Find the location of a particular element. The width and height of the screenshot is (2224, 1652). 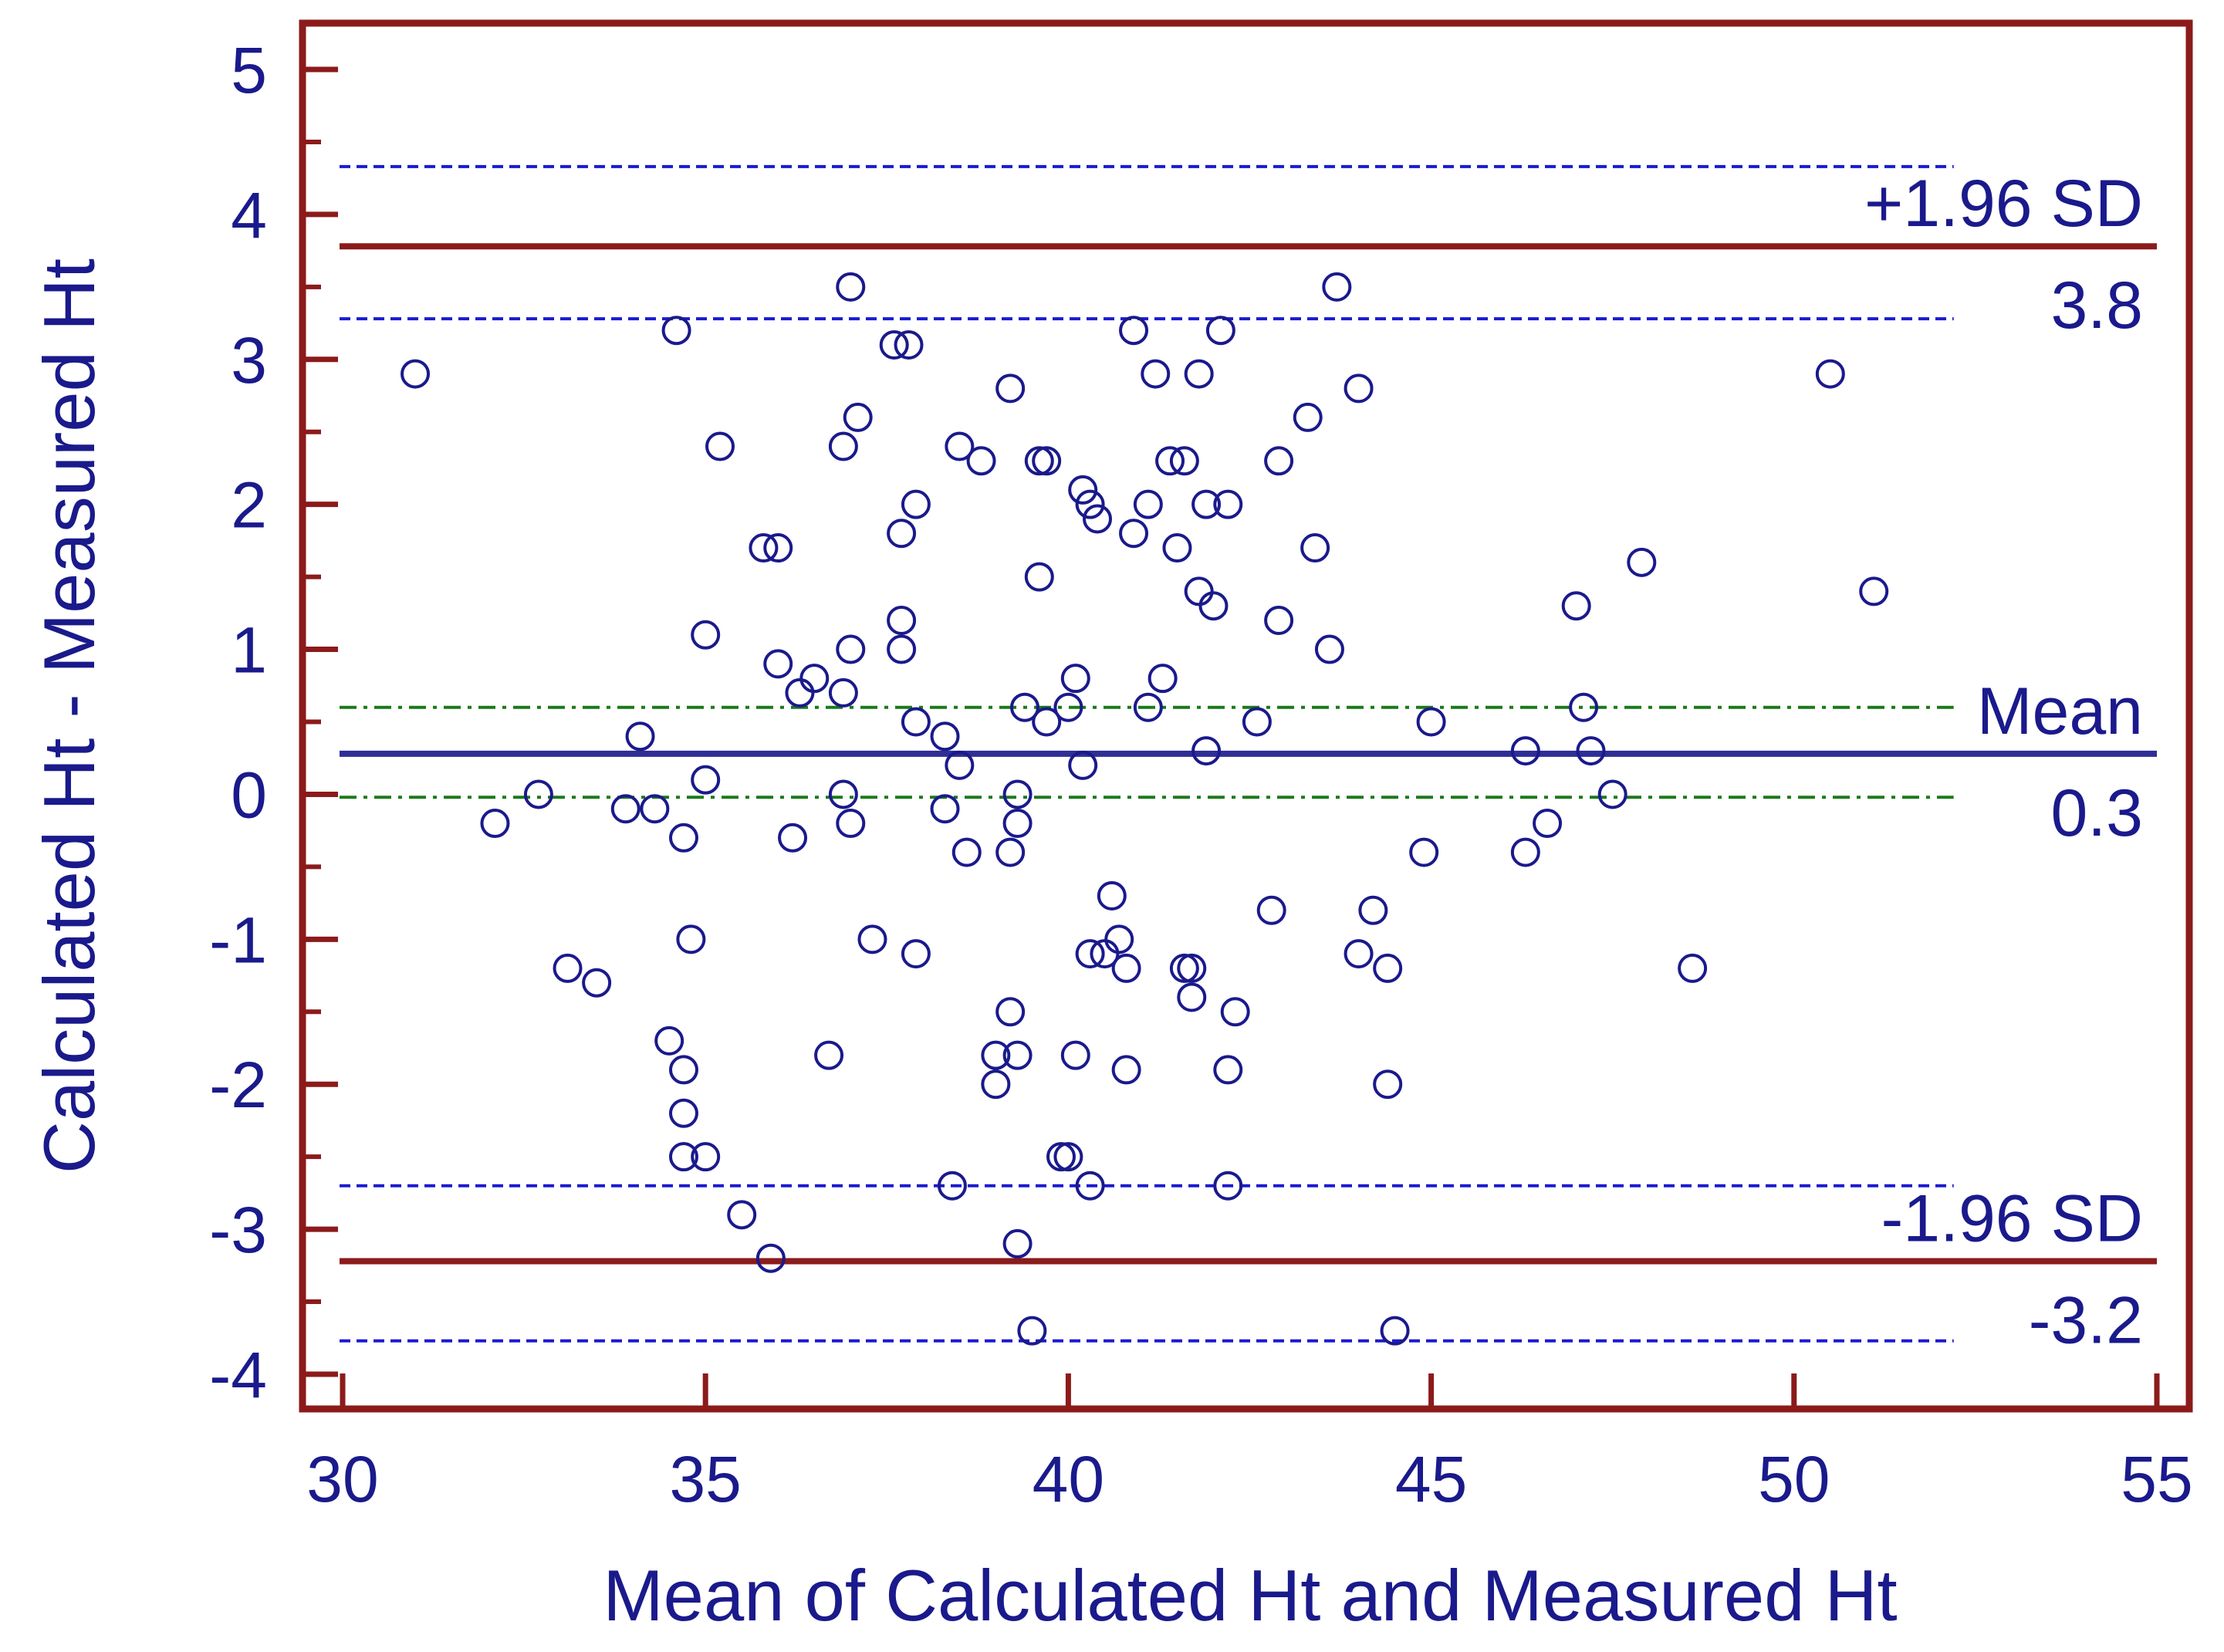

y-tick-label: 0 is located at coordinates (249, 795).